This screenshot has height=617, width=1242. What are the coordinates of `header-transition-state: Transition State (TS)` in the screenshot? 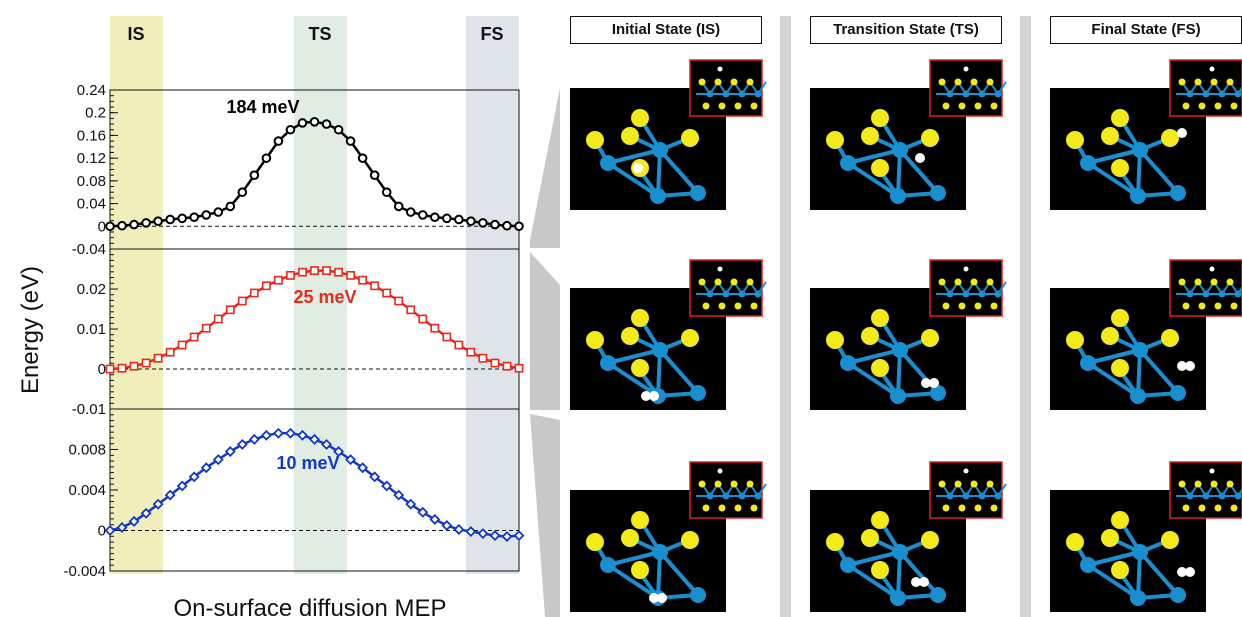 It's located at (906, 30).